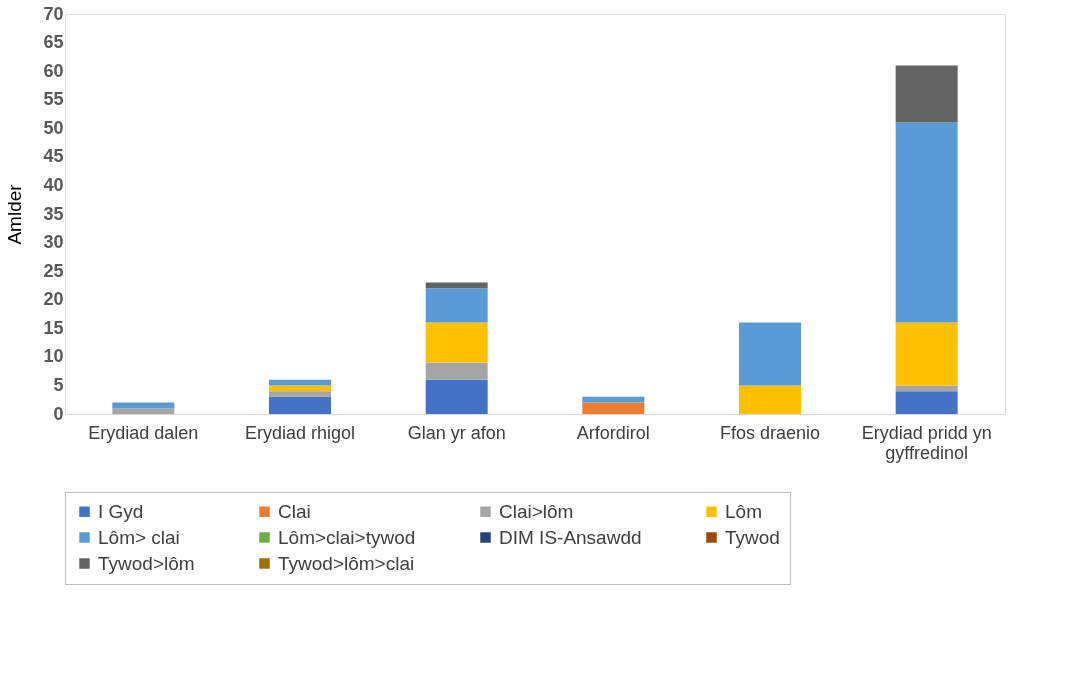 The image size is (1082, 688). Describe the element at coordinates (53, 42) in the screenshot. I see `y-tick-label: 65` at that location.